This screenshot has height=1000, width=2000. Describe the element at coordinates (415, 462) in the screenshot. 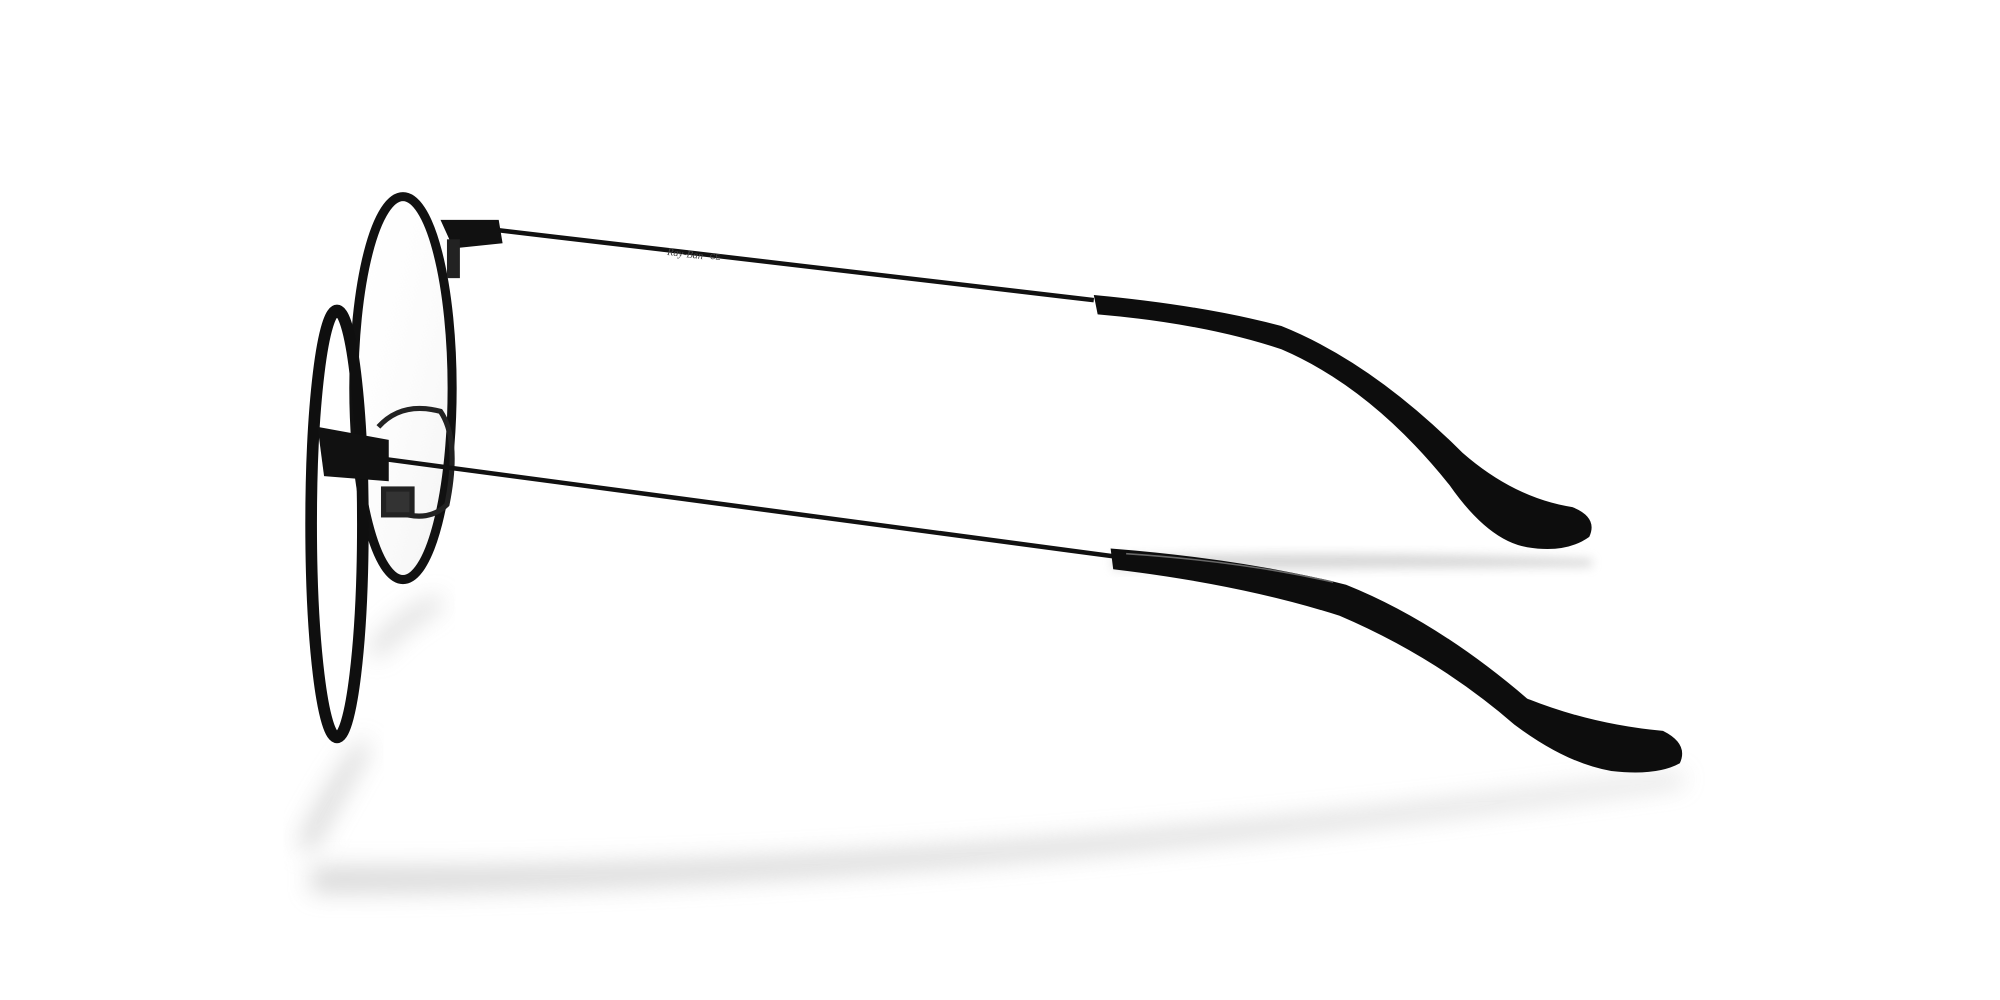

I see `nose-pad` at that location.